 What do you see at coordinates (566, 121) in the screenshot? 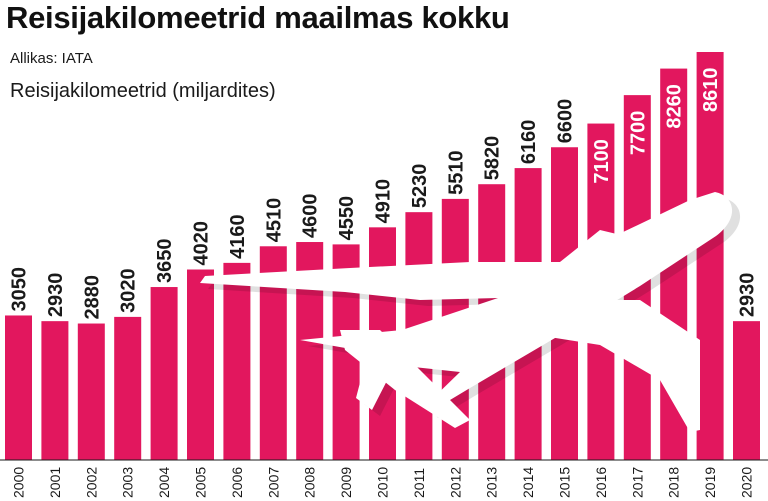
I see `value-label-2015: 6600` at bounding box center [566, 121].